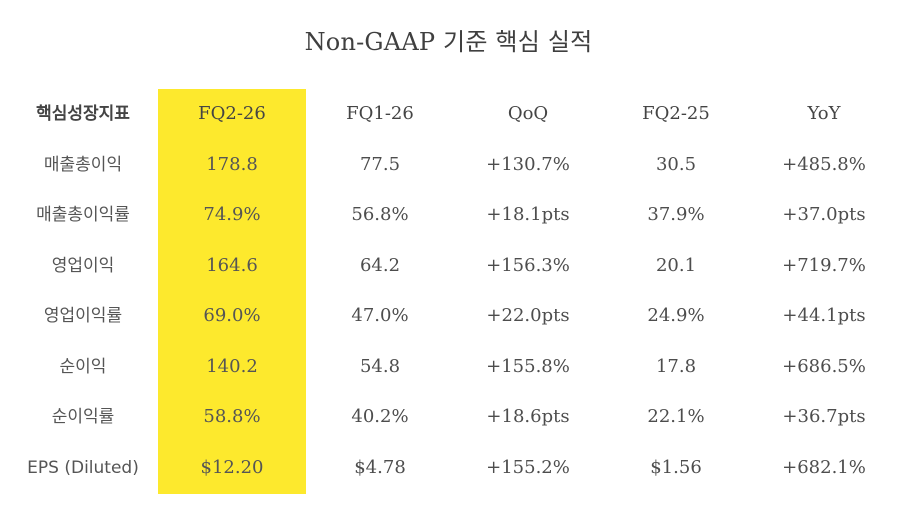  I want to click on header-fq1-26: FQ1-26, so click(380, 113).